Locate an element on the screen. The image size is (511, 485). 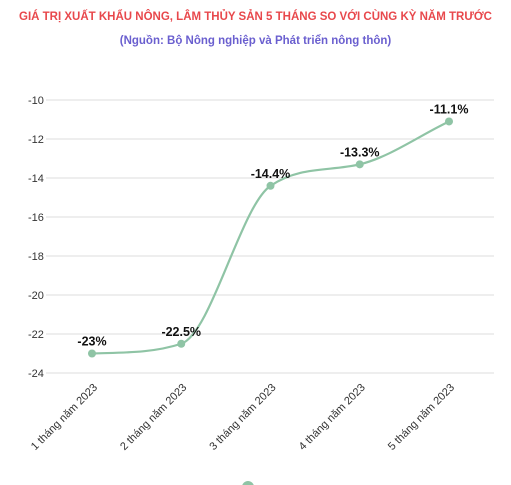
legend-marker is located at coordinates (248, 483).